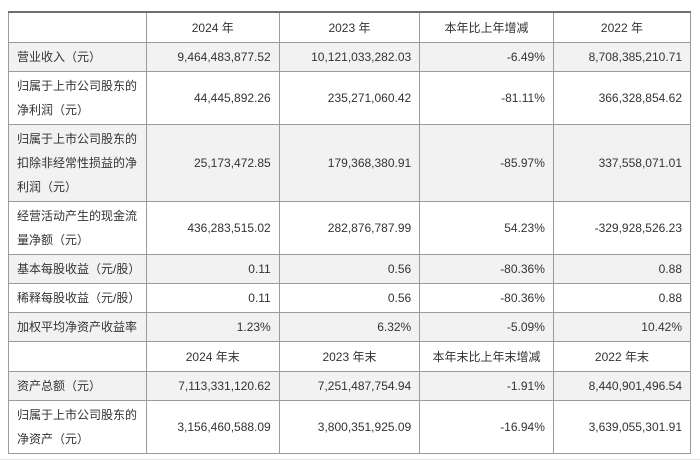 The height and width of the screenshot is (460, 700). I want to click on column-header-cell: 2023 年末, so click(349, 356).